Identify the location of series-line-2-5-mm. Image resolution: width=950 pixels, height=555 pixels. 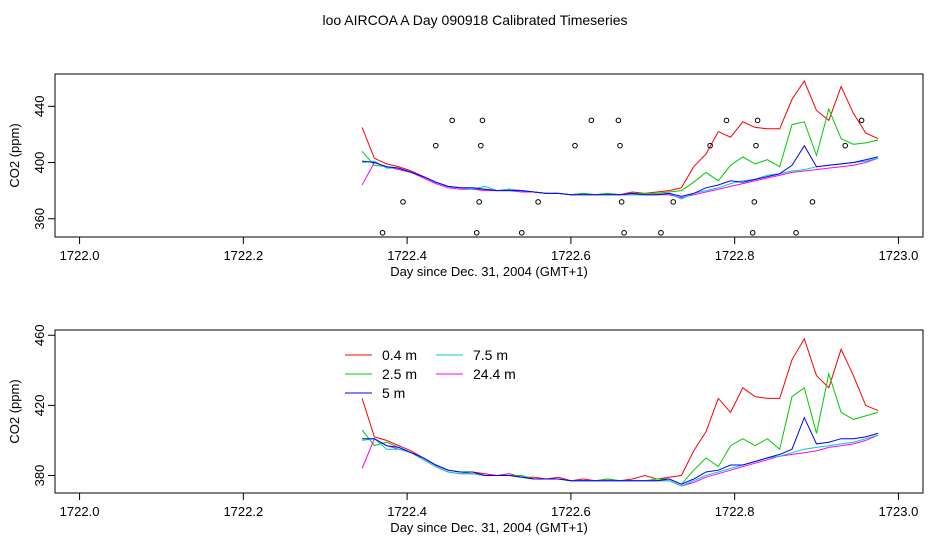
(620, 428).